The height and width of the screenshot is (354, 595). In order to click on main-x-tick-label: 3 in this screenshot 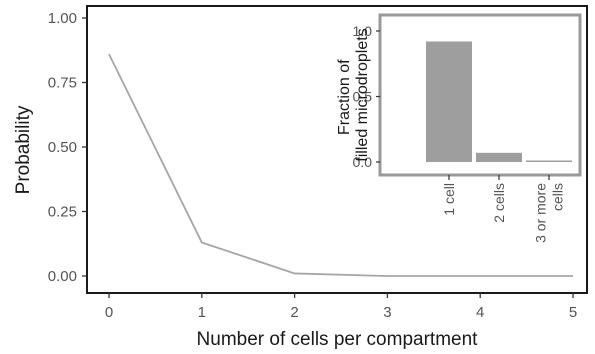, I will do `click(387, 312)`.